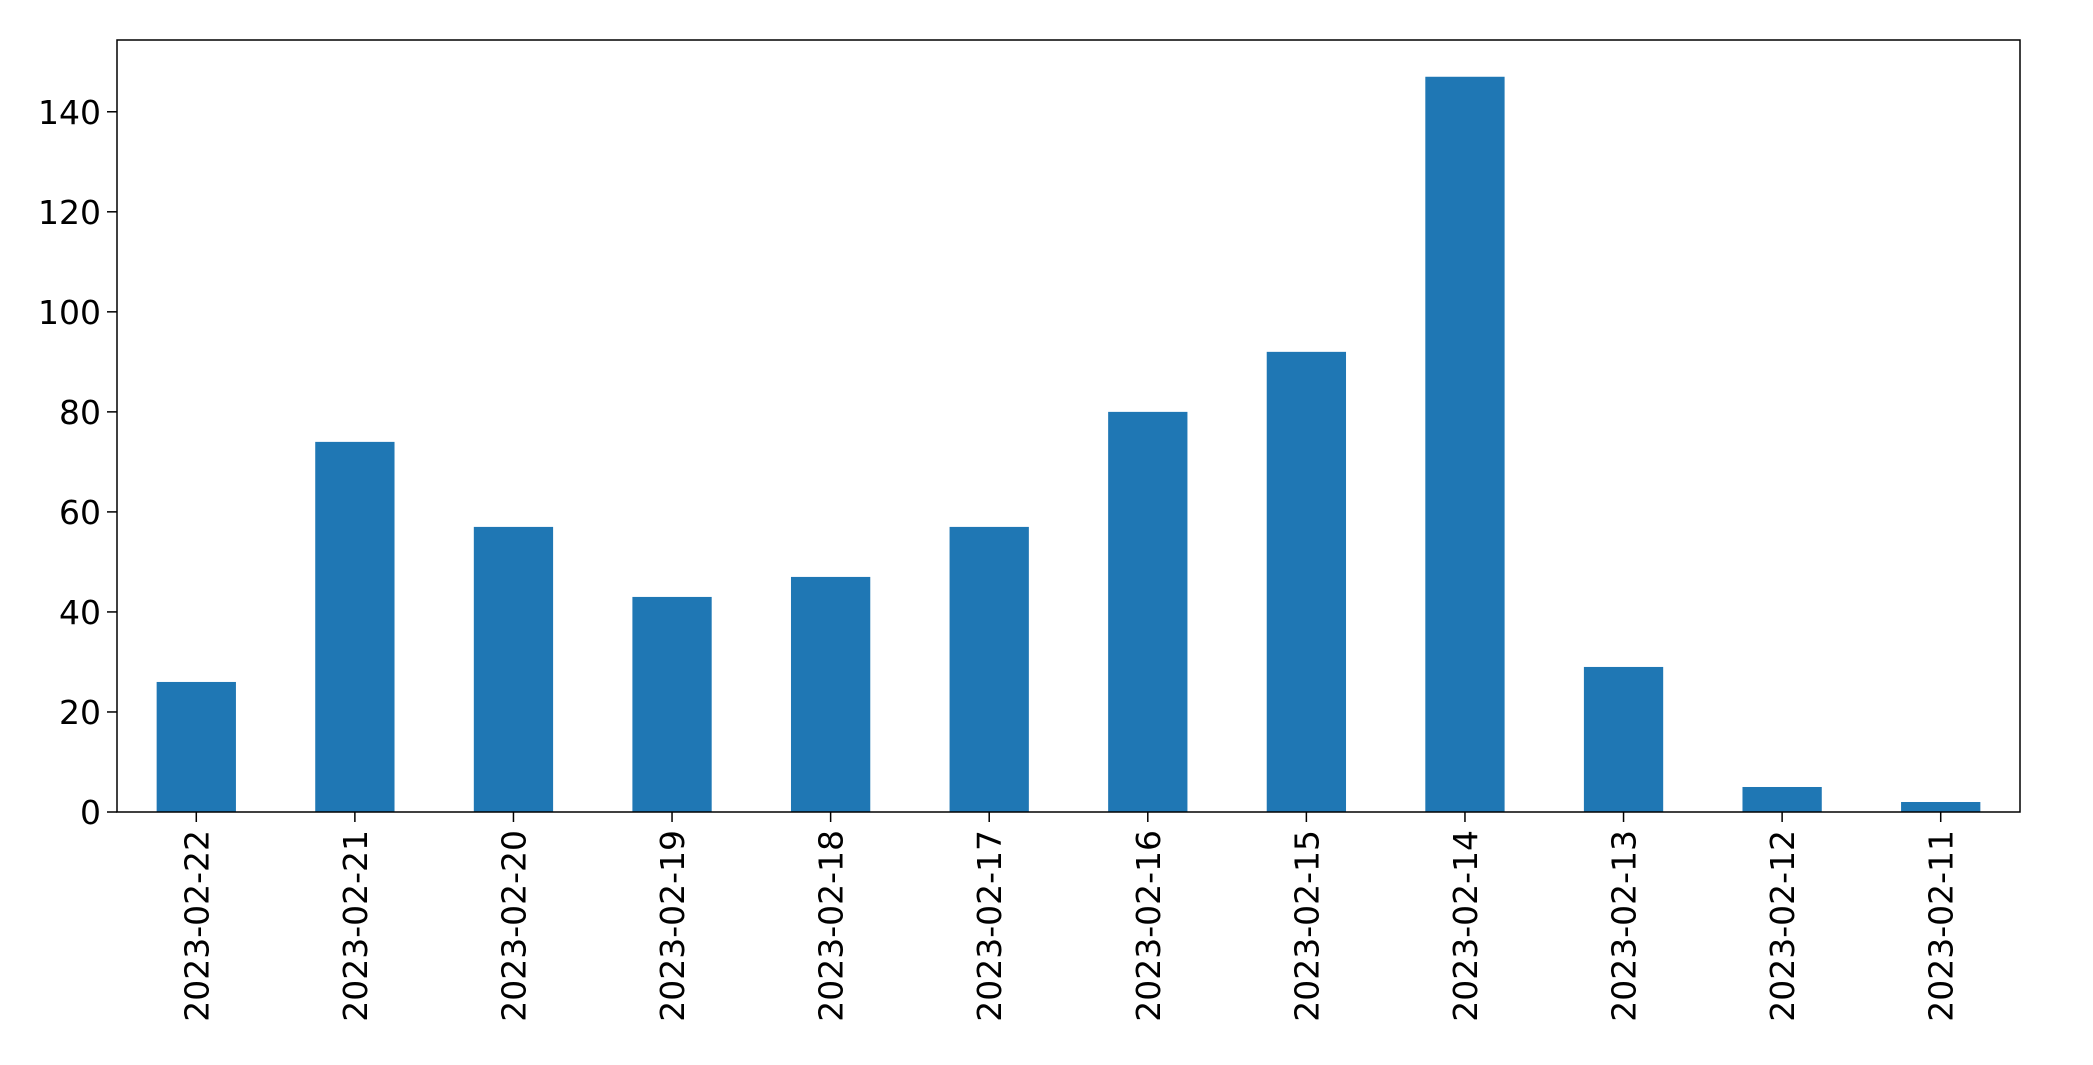 This screenshot has height=1065, width=2093. Describe the element at coordinates (1624, 926) in the screenshot. I see `x-tick-label: 2023-02-13` at that location.